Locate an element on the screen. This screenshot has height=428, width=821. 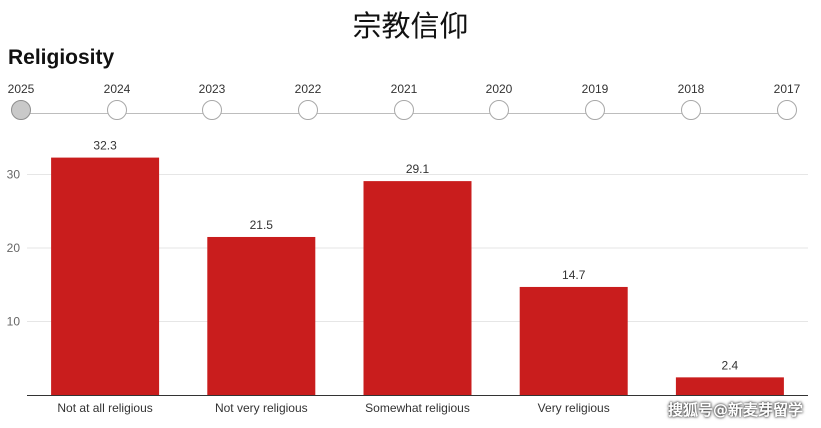
timeline-year-label: 2023 is located at coordinates (212, 89).